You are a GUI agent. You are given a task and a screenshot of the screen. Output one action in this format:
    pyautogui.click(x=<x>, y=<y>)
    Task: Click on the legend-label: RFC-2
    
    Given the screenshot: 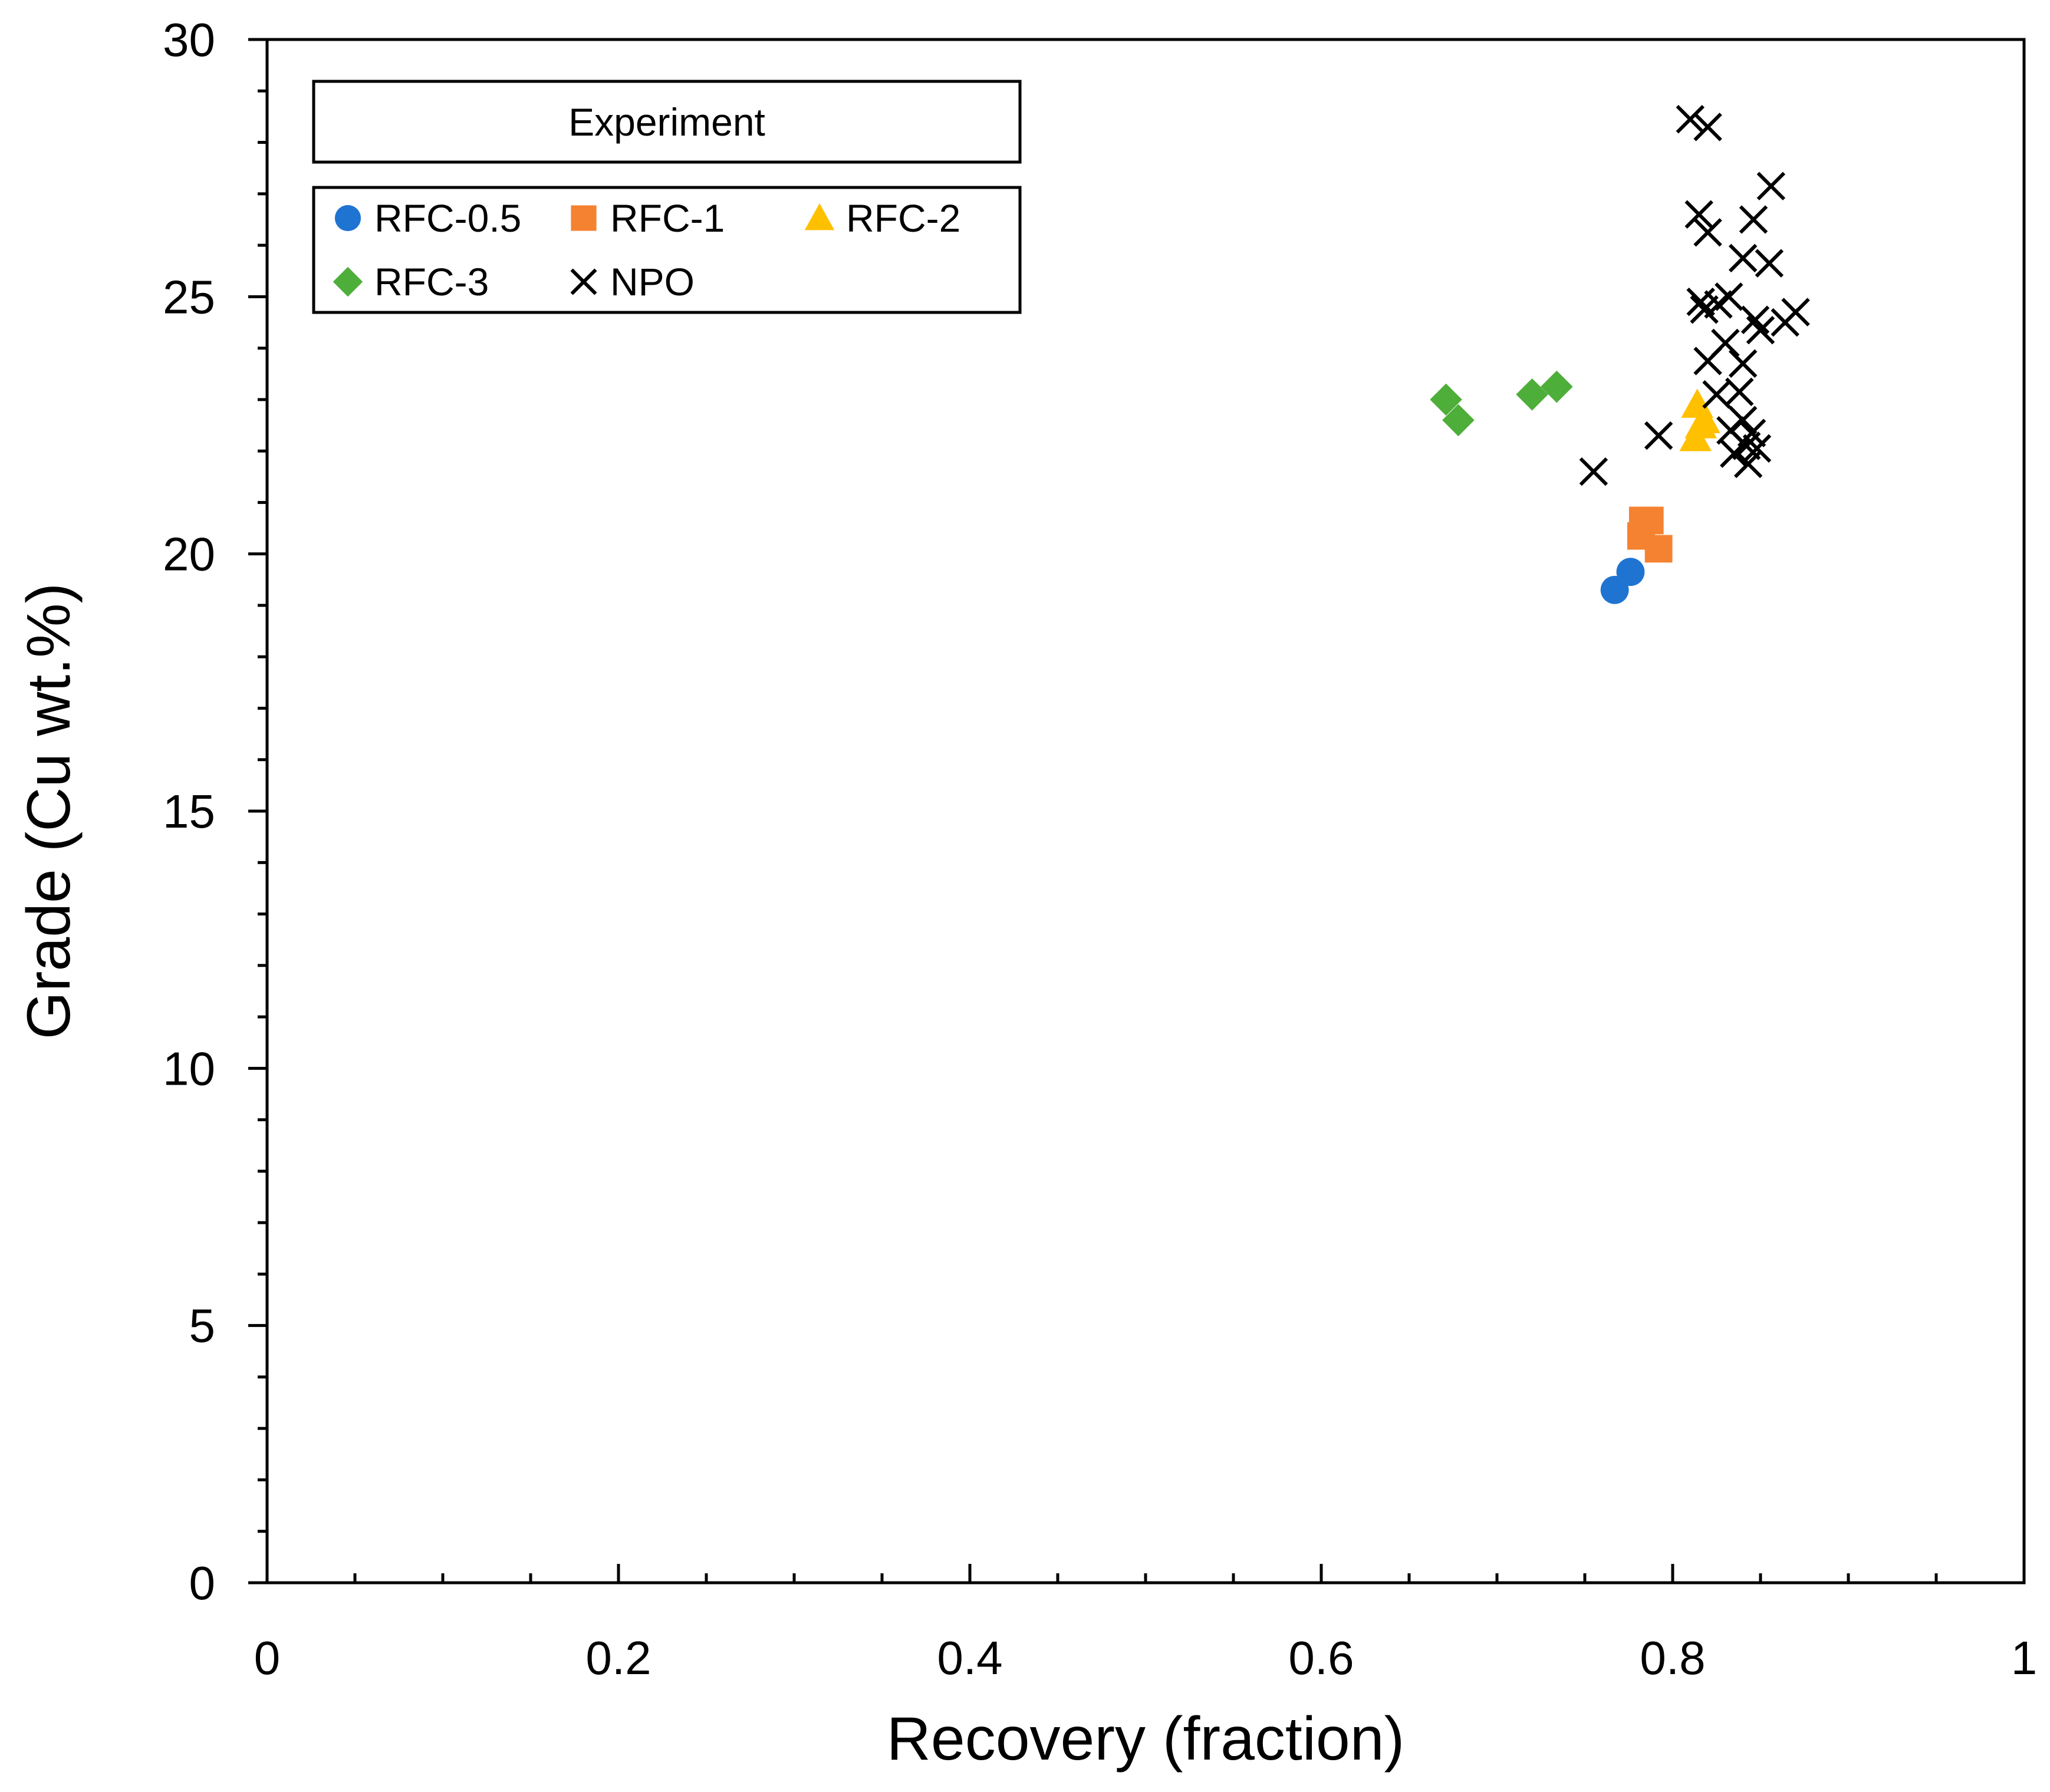 What is the action you would take?
    pyautogui.click(x=903, y=218)
    